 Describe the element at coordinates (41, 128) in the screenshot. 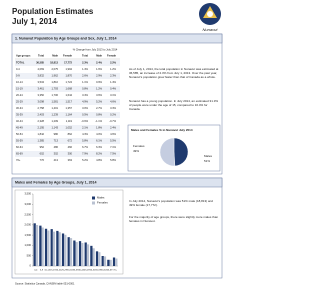

I see `cell: 2,195` at that location.